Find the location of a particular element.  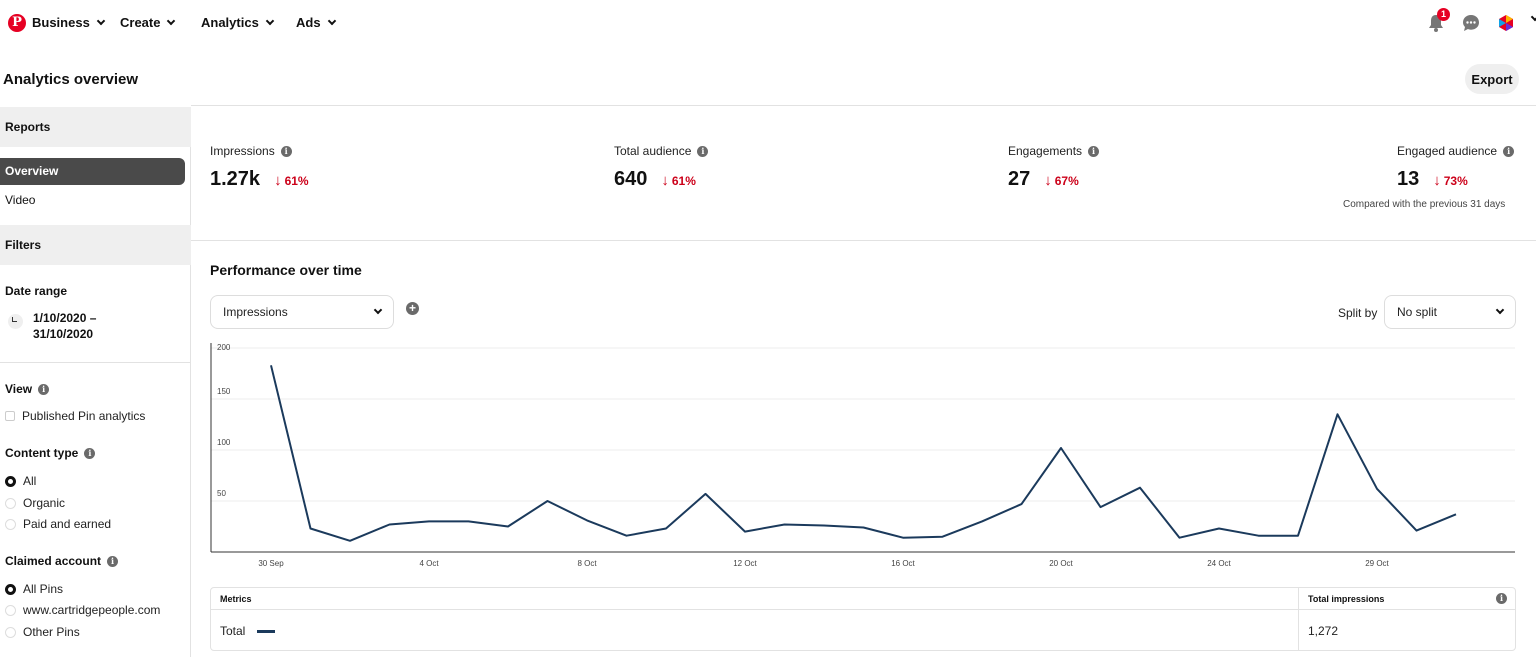

metrics-column-header: Metrics is located at coordinates (236, 599).